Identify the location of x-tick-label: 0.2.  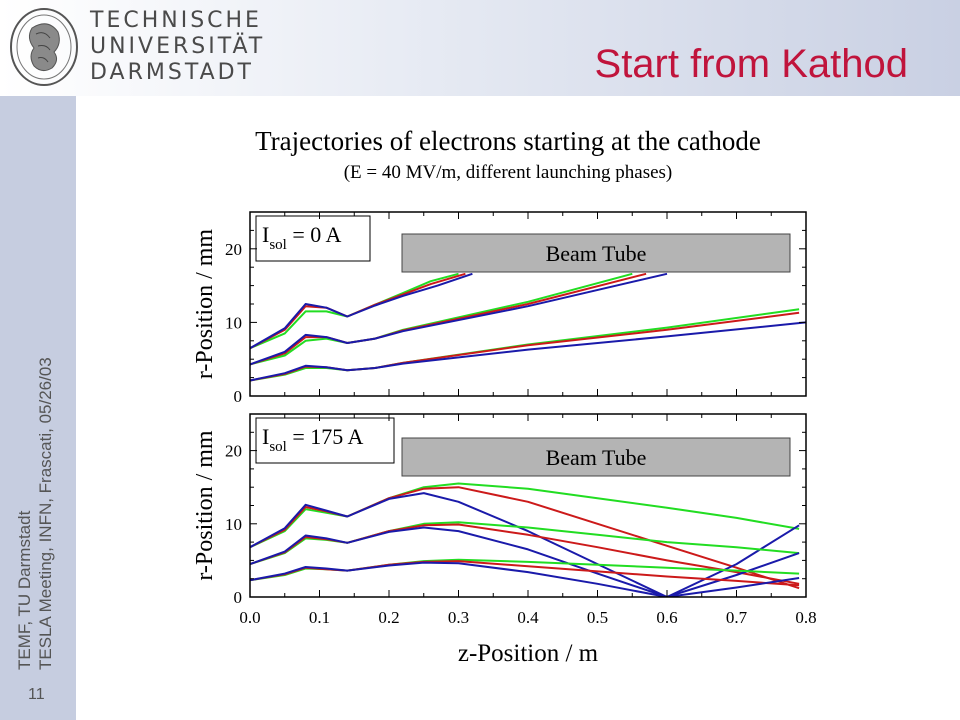
(388, 617).